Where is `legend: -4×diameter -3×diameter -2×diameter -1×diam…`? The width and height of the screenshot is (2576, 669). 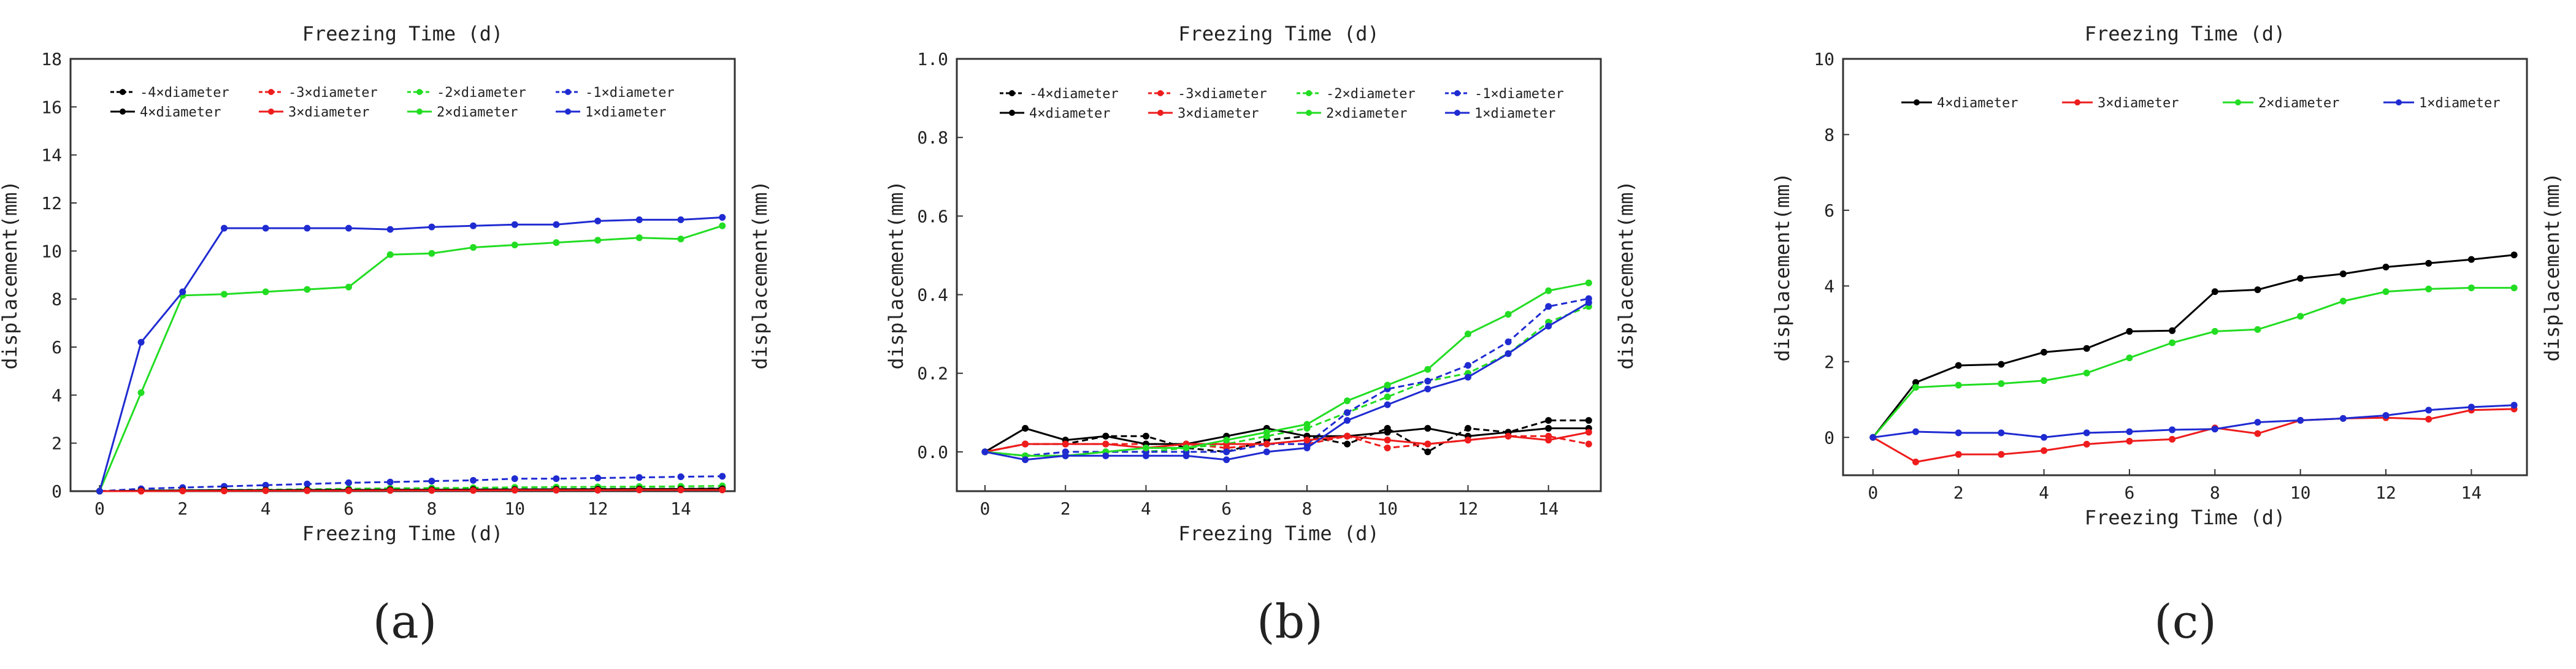
legend: -4×diameter -3×diameter -2×diameter -1×diam… is located at coordinates (392, 102).